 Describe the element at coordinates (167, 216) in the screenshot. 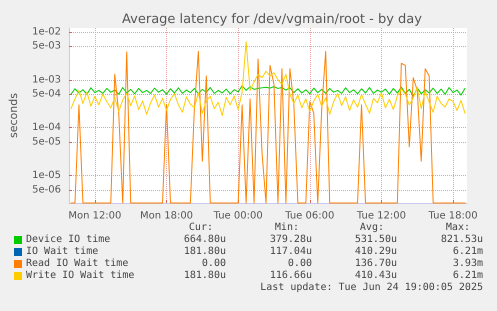

I see `x-tick-label: Mon 18:00` at that location.